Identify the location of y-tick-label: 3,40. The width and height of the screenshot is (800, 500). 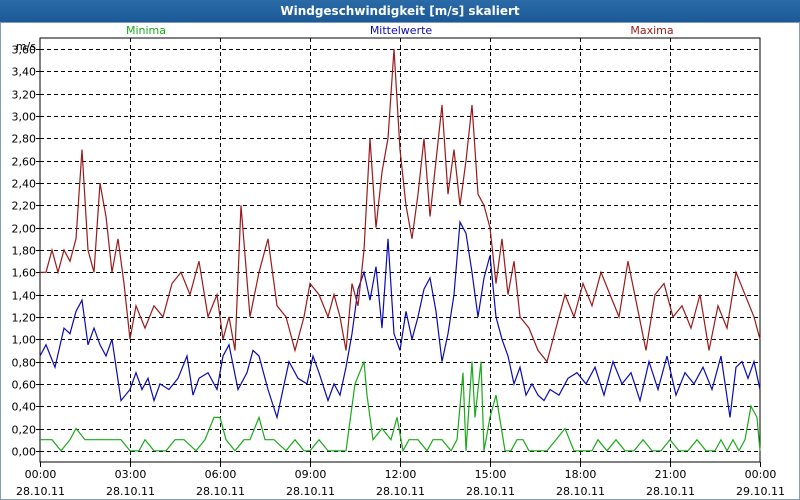
(24, 72).